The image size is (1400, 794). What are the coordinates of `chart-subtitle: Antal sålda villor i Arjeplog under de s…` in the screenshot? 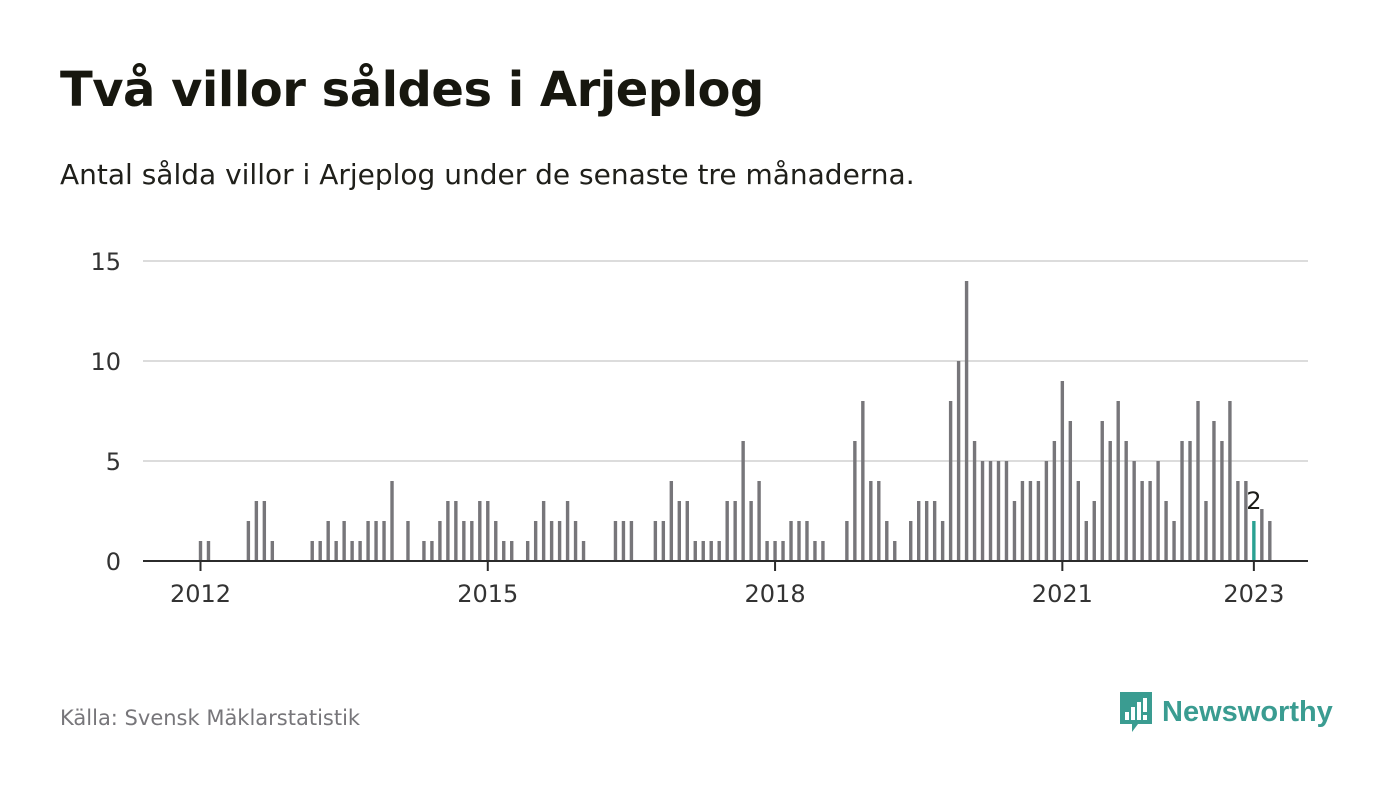 It's located at (487, 174).